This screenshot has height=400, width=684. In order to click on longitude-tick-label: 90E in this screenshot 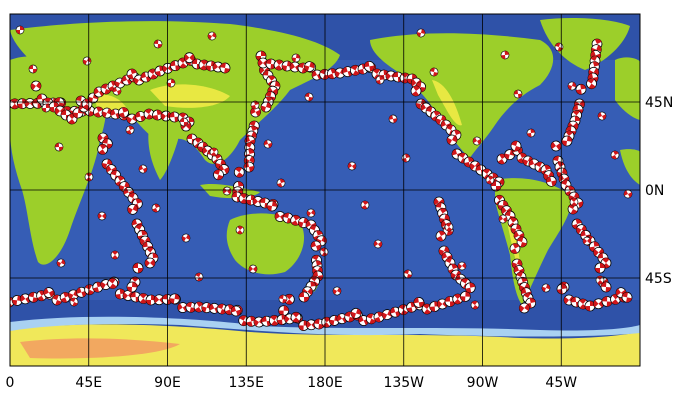, I will do `click(167, 383)`.